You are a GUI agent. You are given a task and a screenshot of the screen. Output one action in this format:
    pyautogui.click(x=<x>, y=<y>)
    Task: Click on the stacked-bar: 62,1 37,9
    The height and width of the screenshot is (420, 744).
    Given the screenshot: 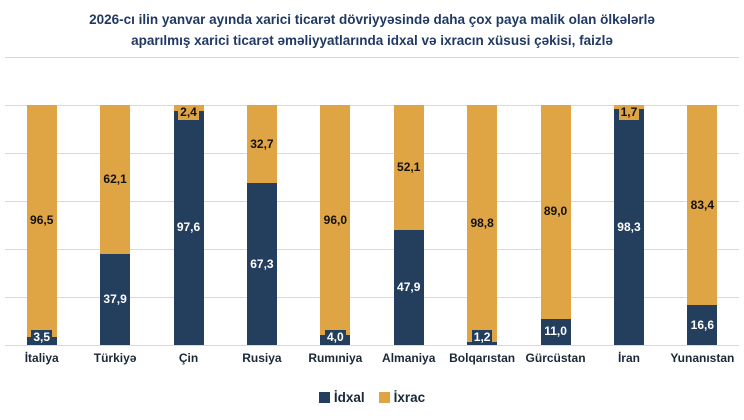 What is the action you would take?
    pyautogui.click(x=115, y=225)
    